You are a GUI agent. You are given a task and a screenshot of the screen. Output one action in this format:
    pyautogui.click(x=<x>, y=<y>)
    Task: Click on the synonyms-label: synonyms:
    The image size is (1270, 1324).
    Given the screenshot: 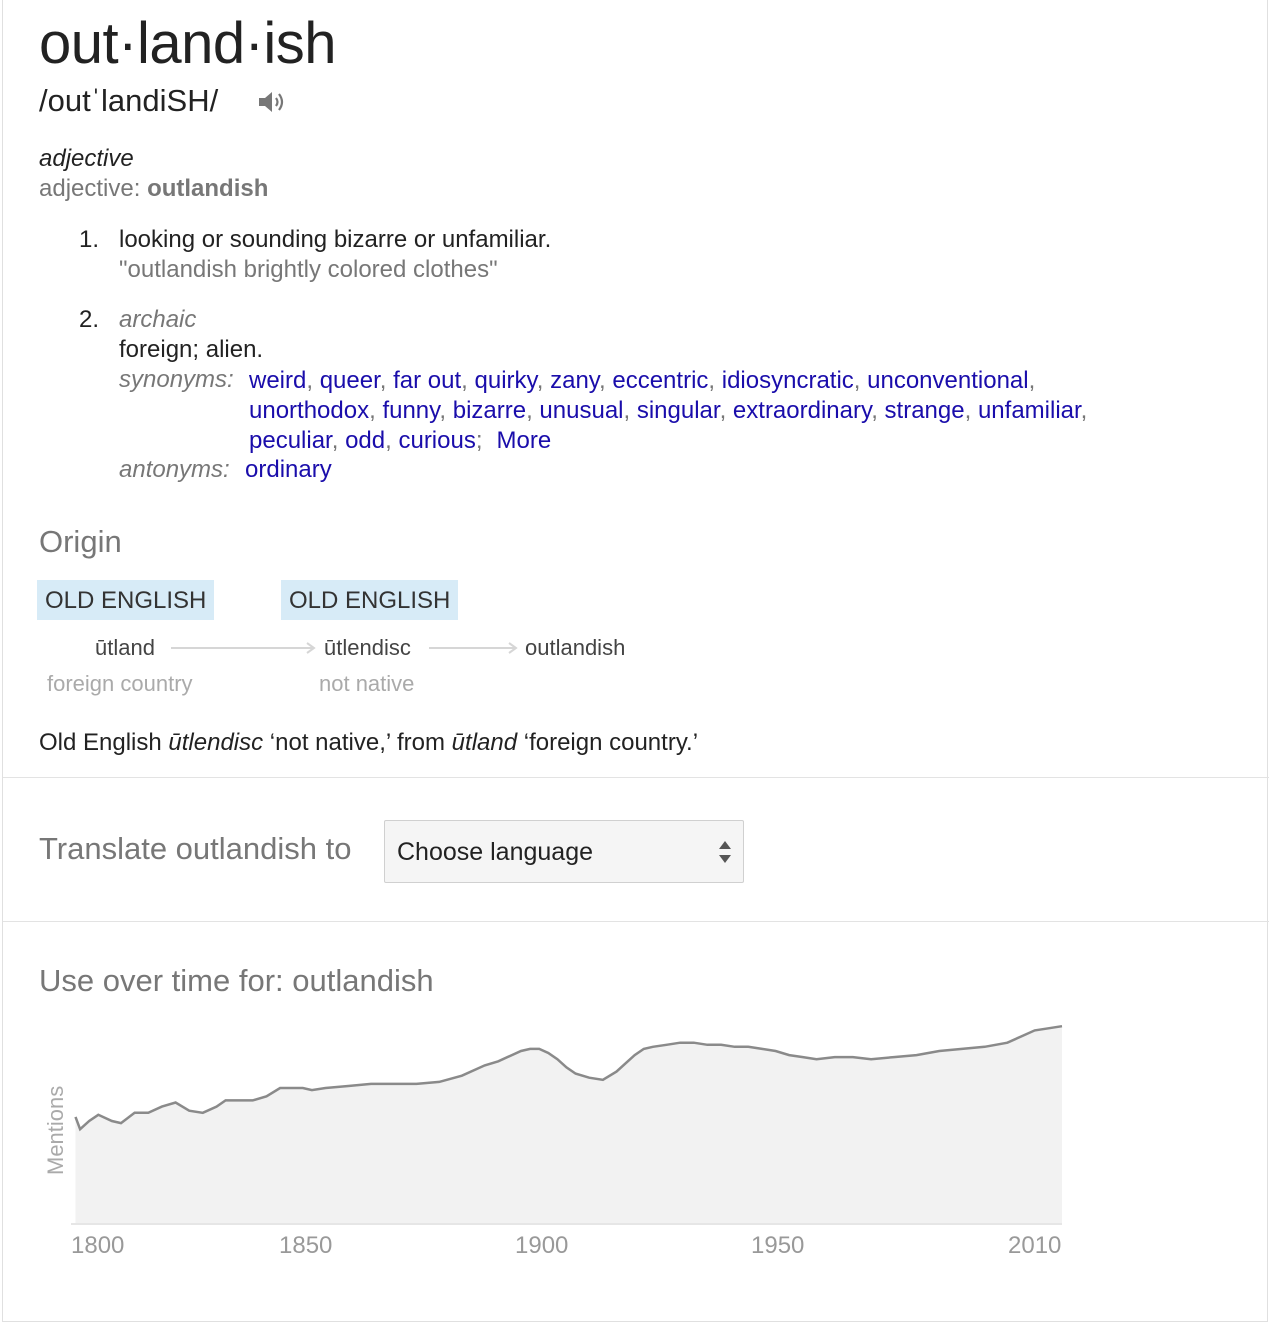 What is the action you would take?
    pyautogui.click(x=176, y=379)
    